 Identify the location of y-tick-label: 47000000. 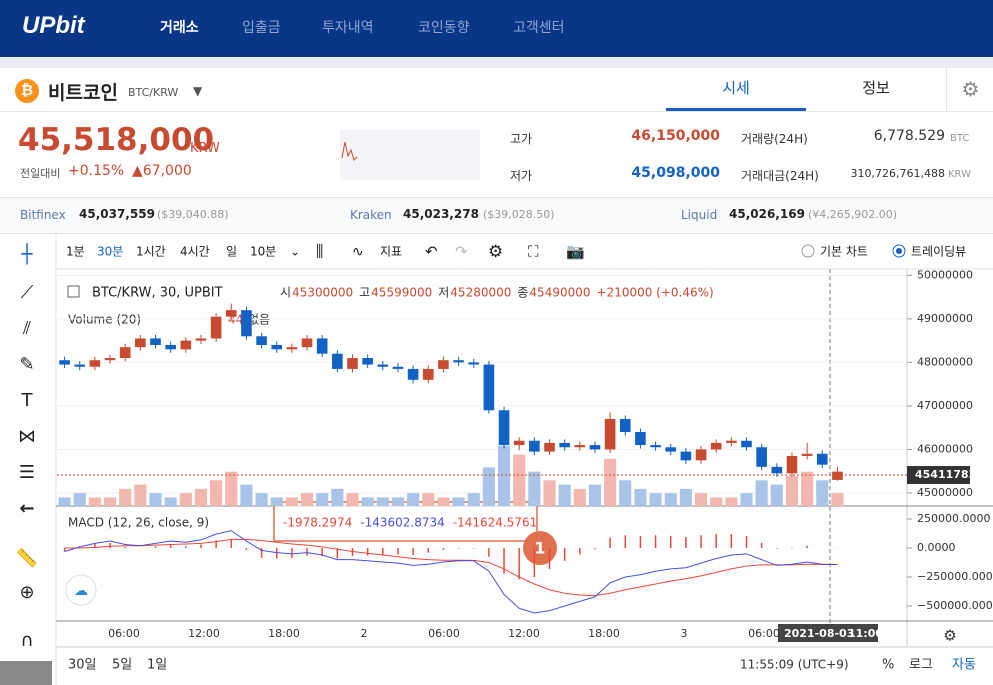
(945, 405).